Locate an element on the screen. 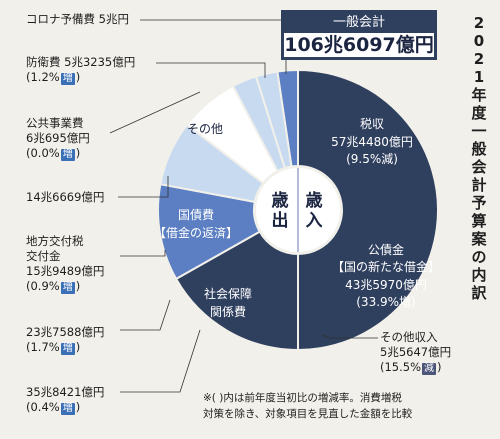  center-revenue-label: 歳 is located at coordinates (314, 200).